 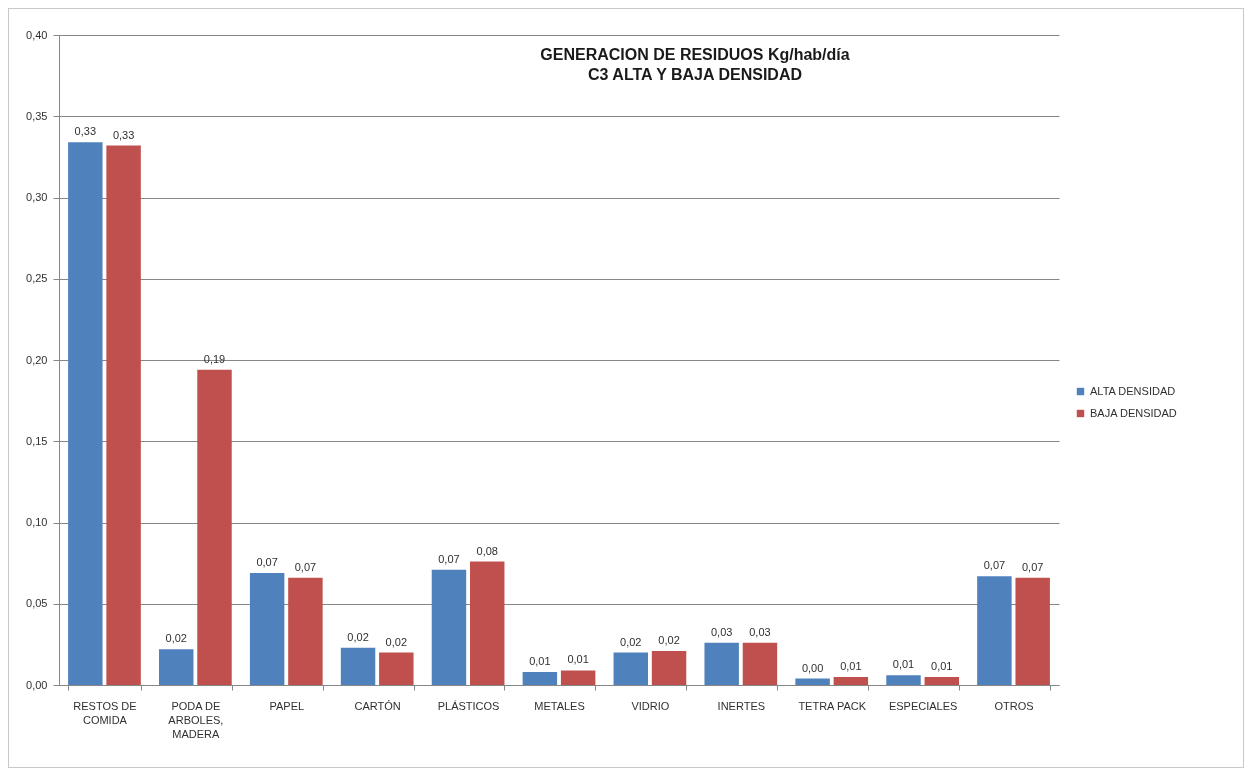 I want to click on y-tick-label: 0,00, so click(x=37, y=684).